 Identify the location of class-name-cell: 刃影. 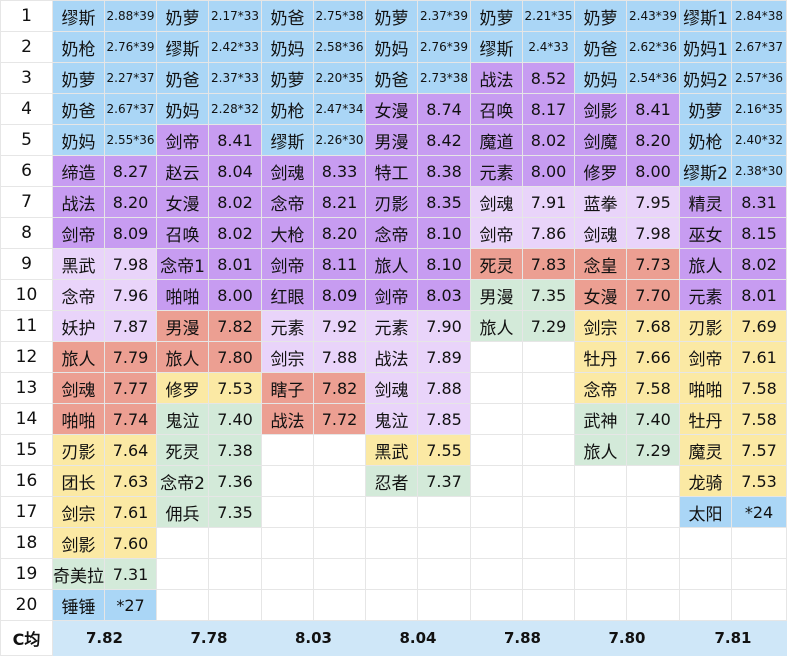
(391, 202).